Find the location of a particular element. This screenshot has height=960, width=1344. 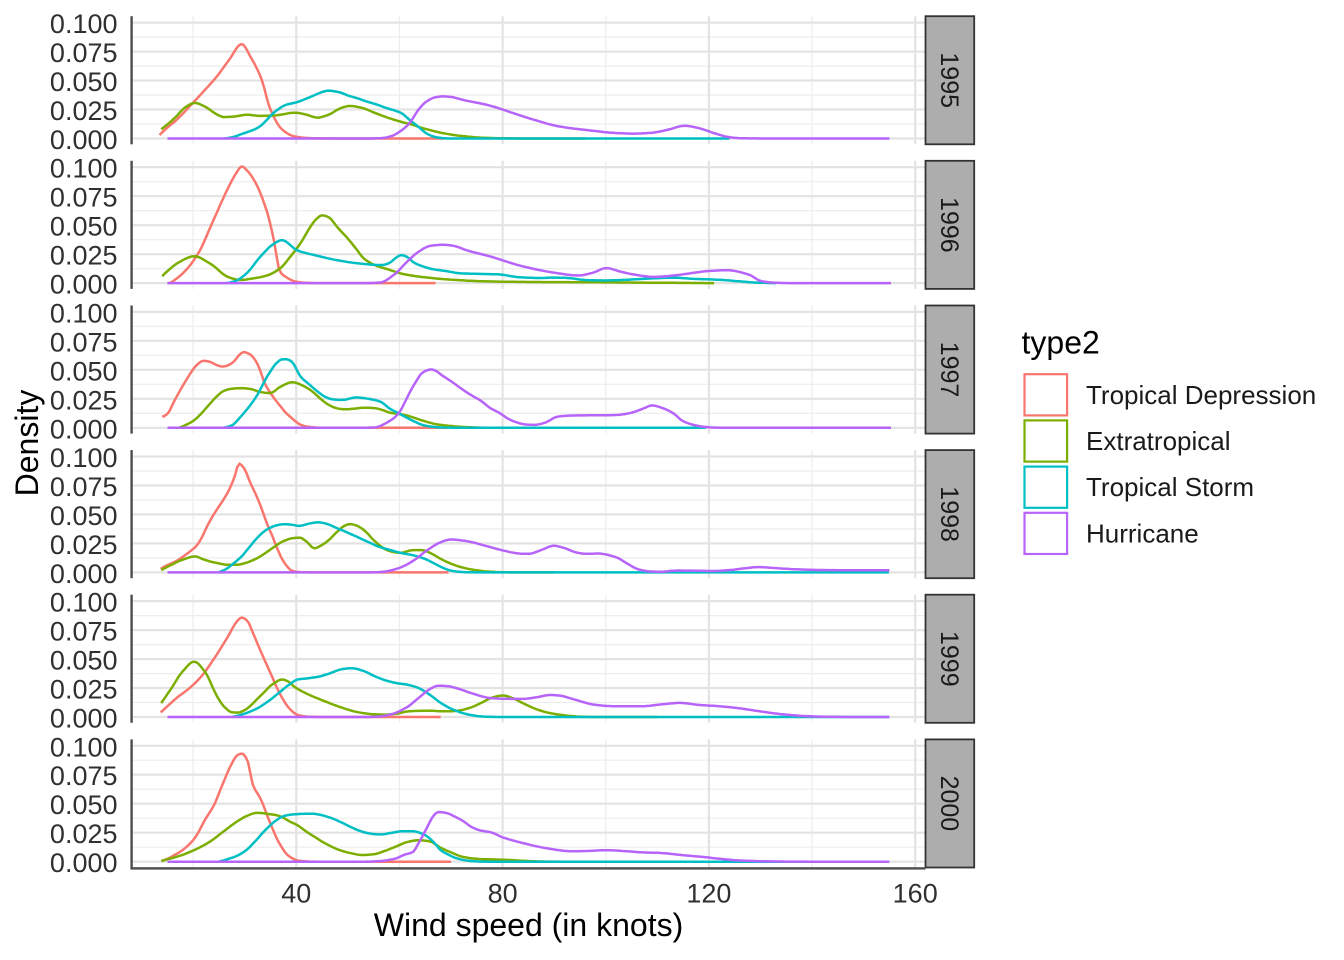

svg-text: 120 is located at coordinates (708, 894).